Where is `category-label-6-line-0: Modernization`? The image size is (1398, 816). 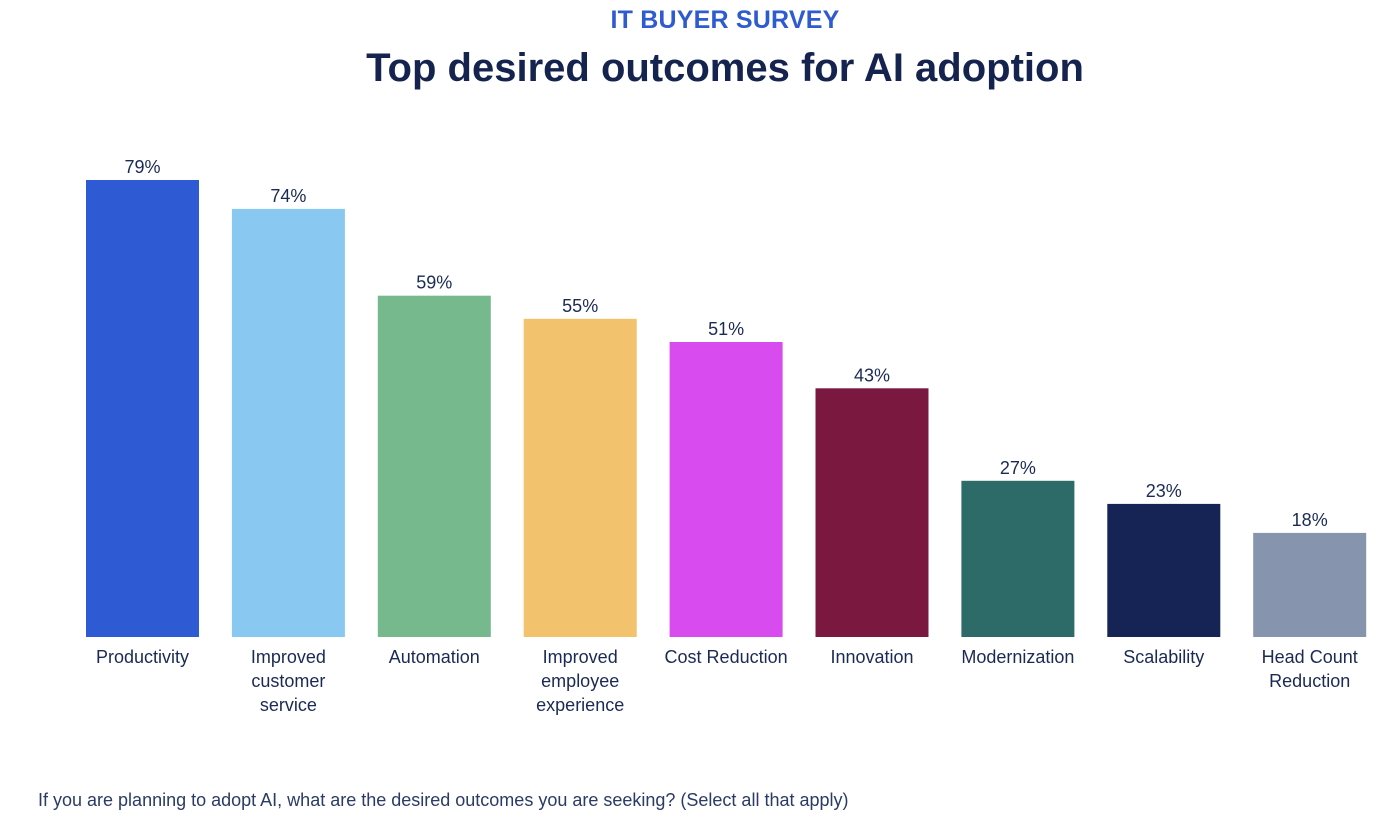
category-label-6-line-0: Modernization is located at coordinates (1017, 657).